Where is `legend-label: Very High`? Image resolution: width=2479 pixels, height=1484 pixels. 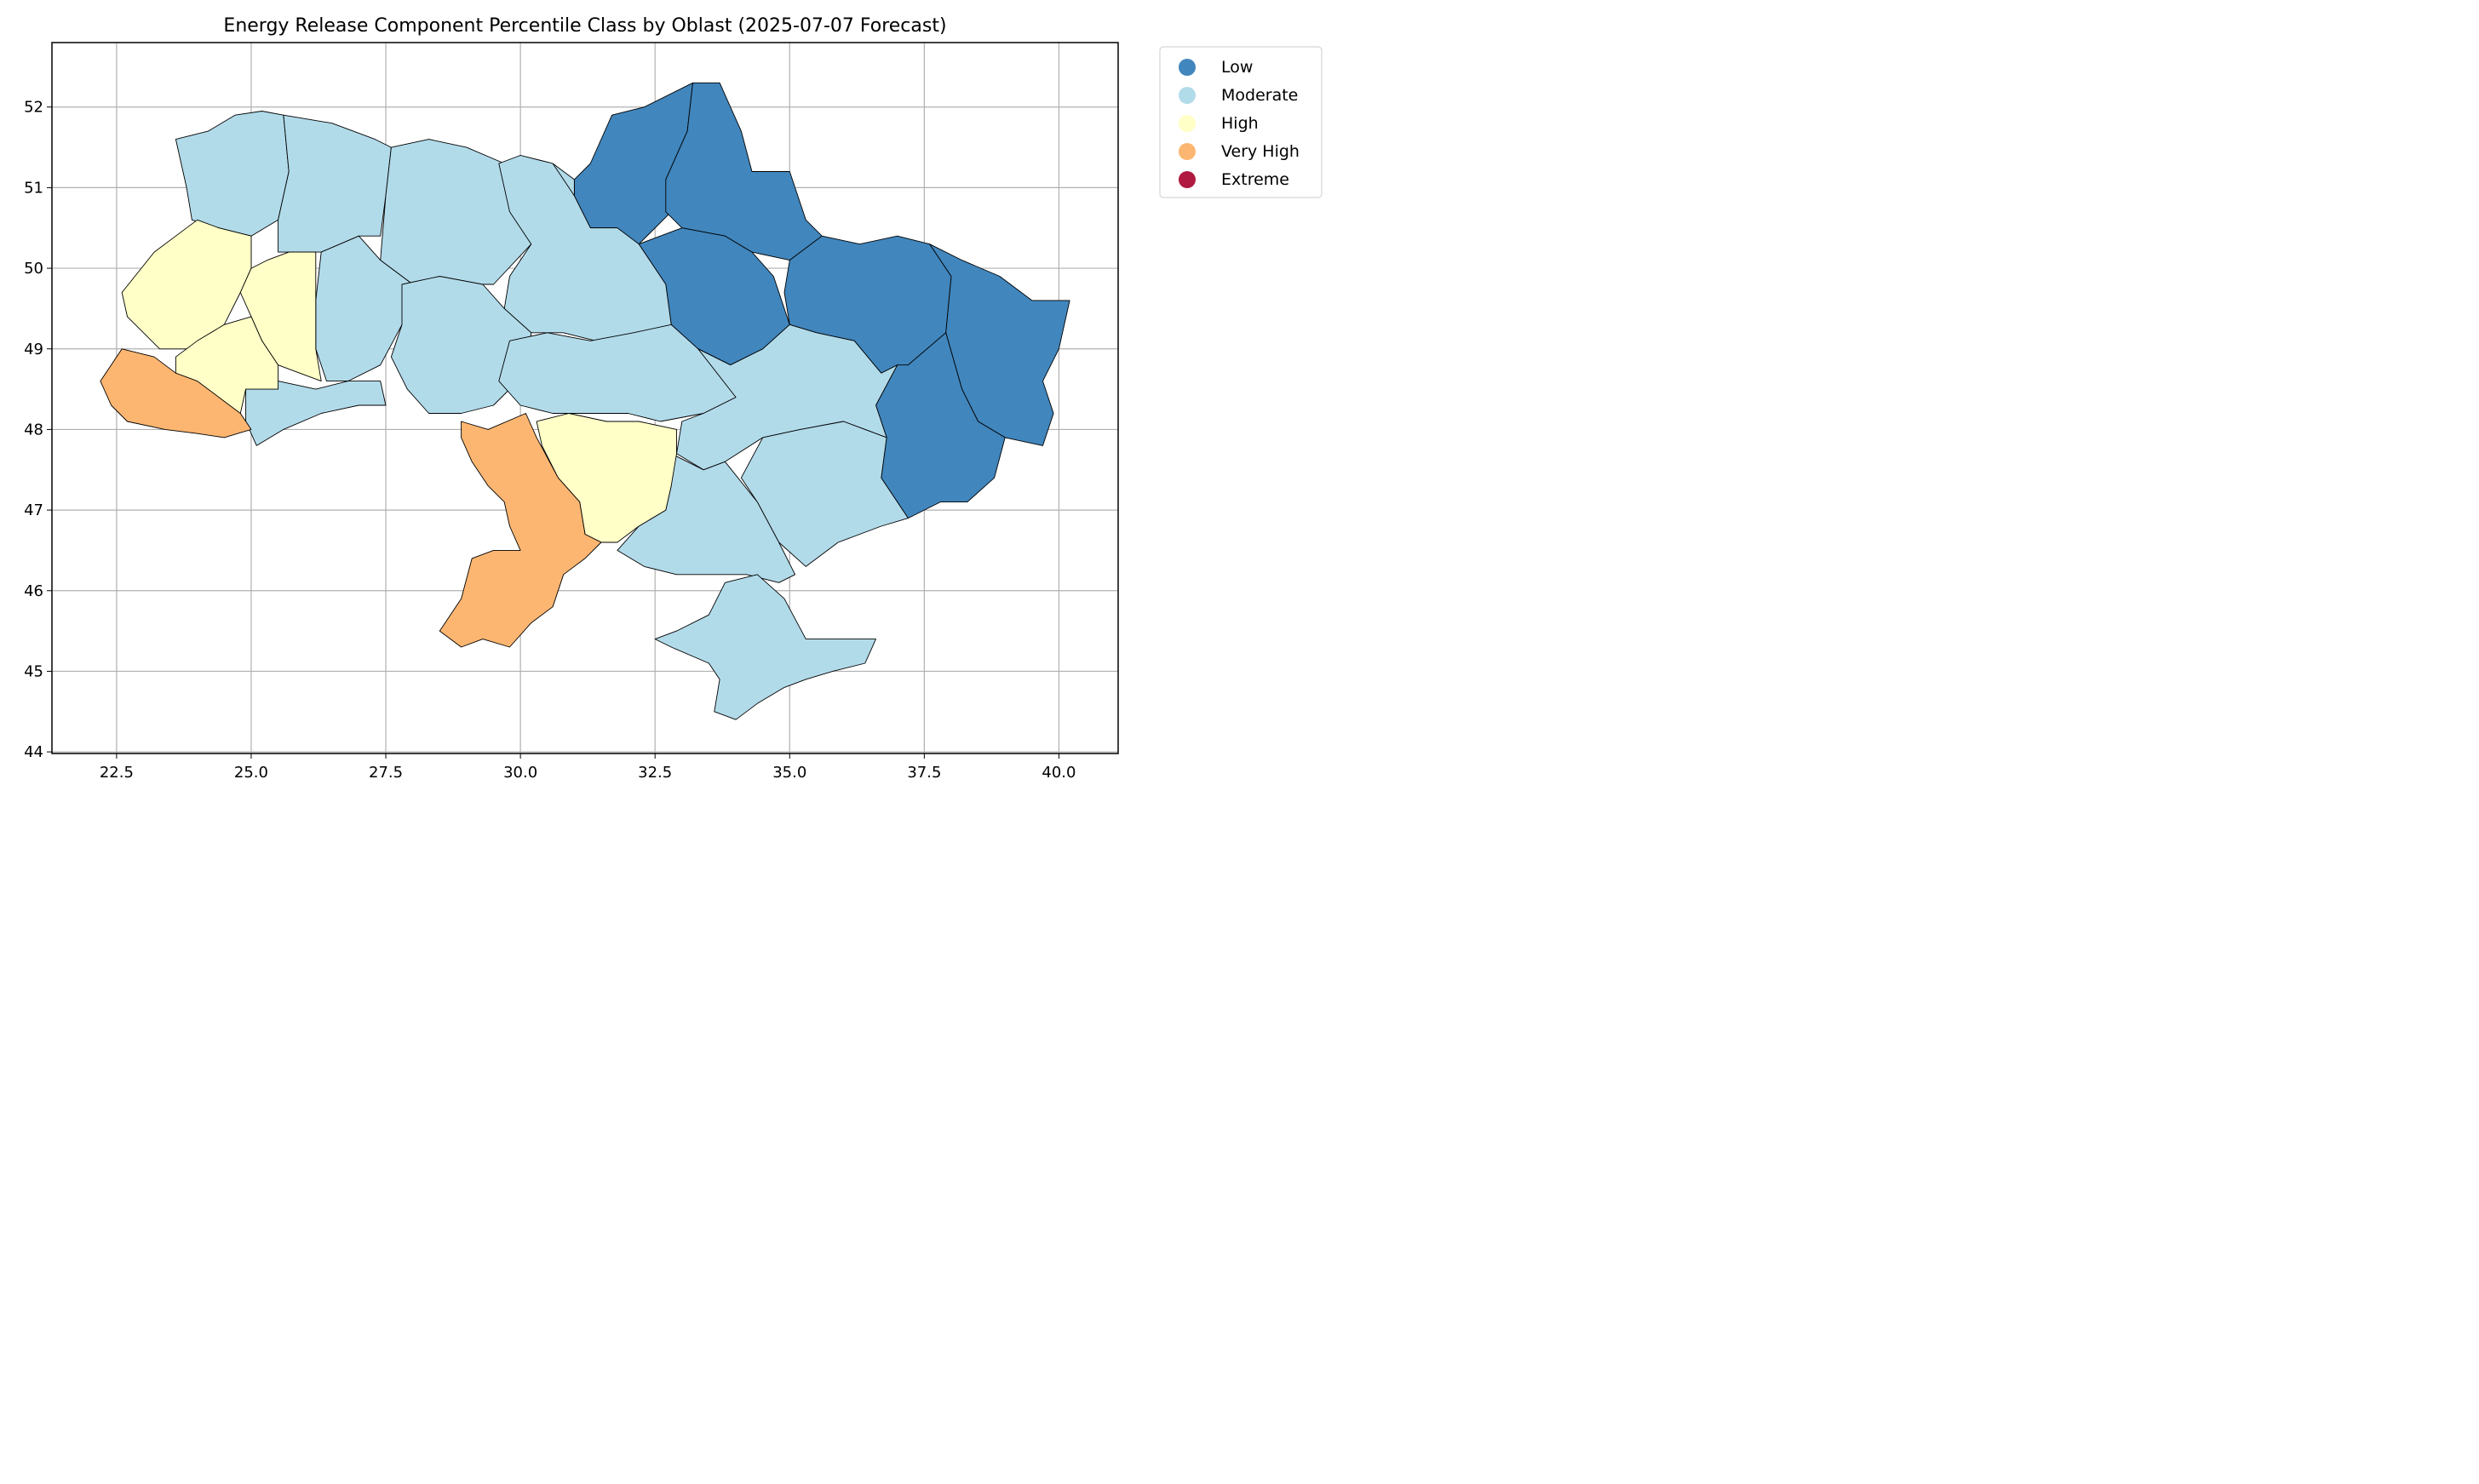 legend-label: Very High is located at coordinates (1260, 151).